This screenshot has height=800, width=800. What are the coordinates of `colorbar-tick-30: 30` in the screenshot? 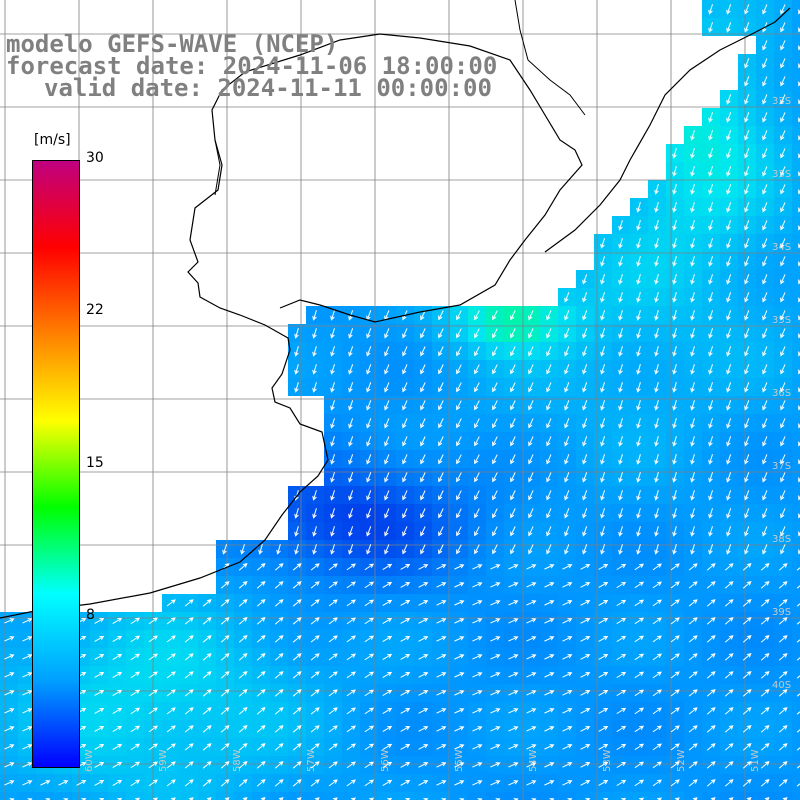 It's located at (95, 158).